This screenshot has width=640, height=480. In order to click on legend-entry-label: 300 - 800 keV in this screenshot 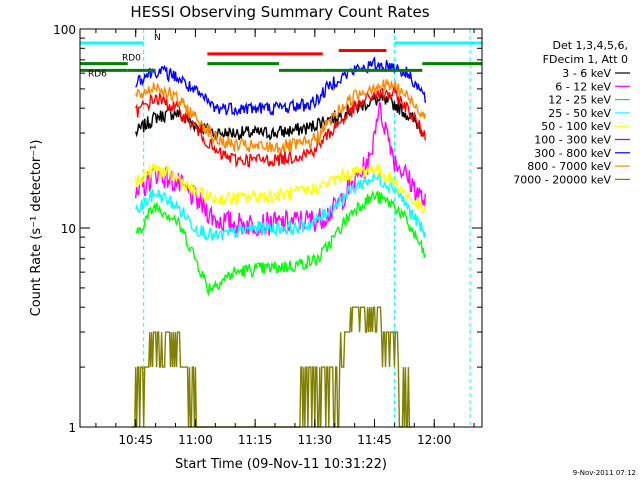, I will do `click(572, 153)`.